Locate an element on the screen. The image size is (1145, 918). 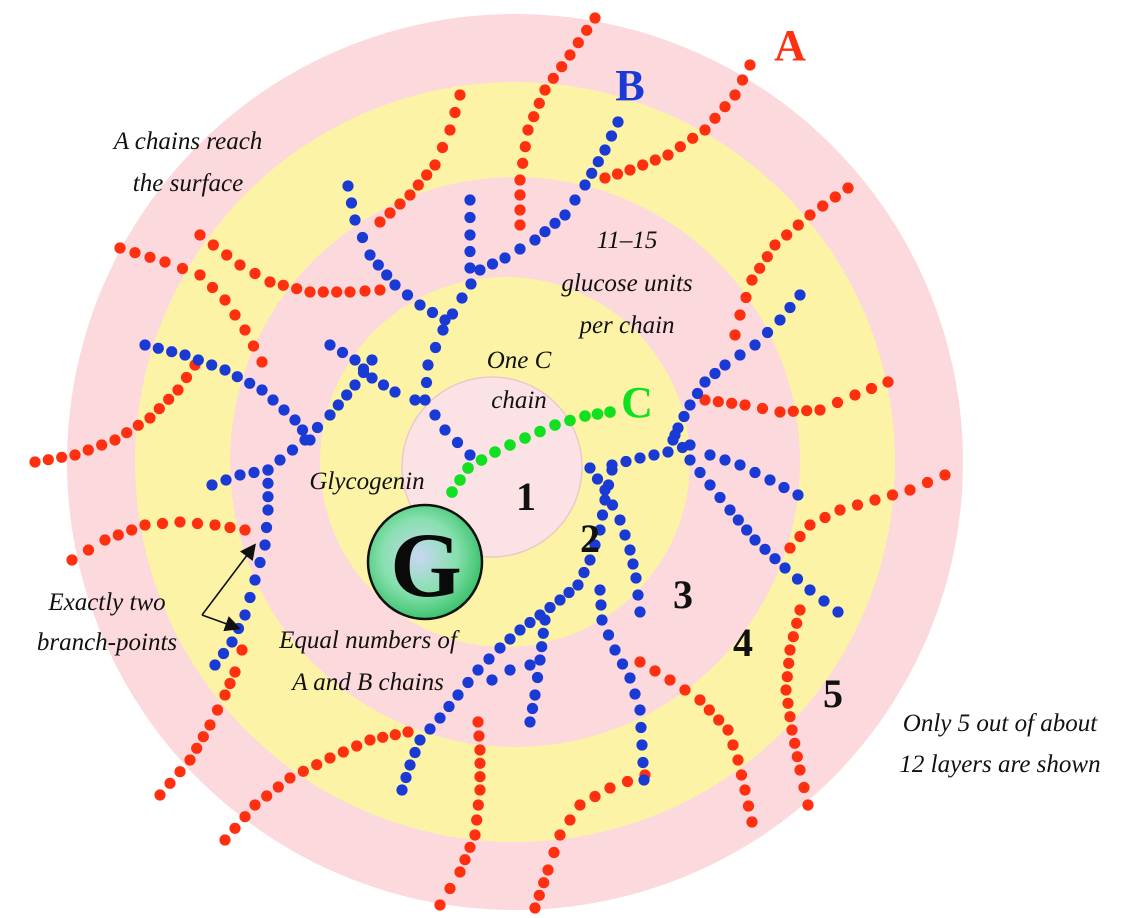
layer-number-4: 4 is located at coordinates (743, 642).